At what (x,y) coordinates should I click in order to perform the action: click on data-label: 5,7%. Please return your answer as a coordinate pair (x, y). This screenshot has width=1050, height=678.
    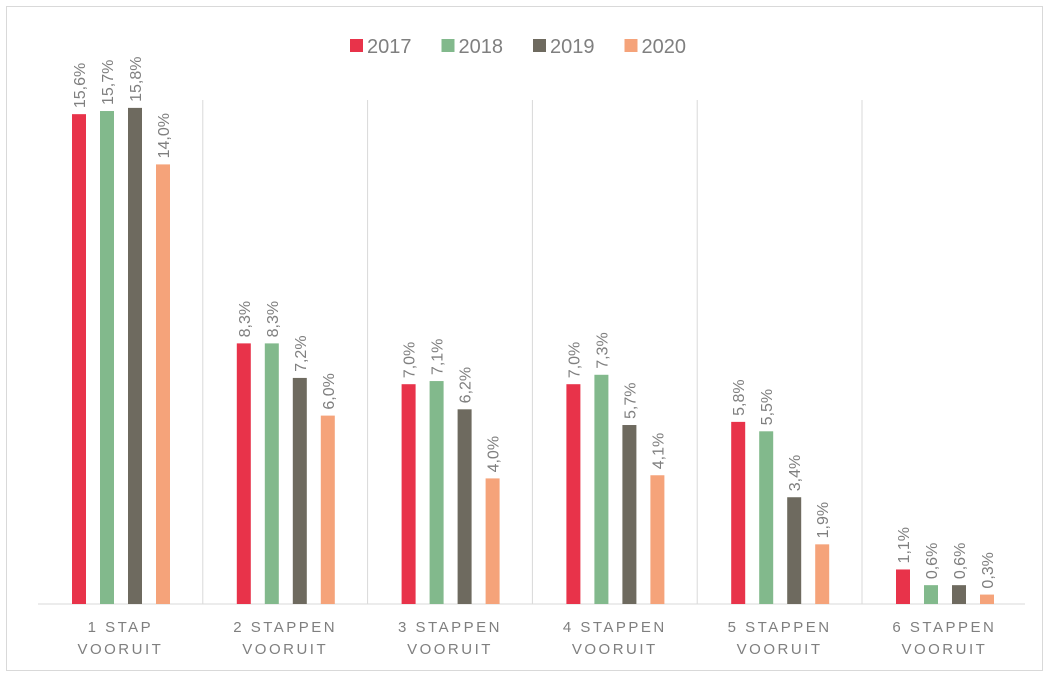
    Looking at the image, I should click on (630, 401).